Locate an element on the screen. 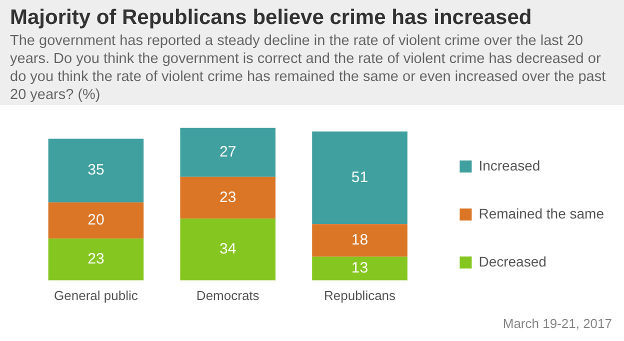 Image resolution: width=624 pixels, height=341 pixels. data-label: 27 is located at coordinates (228, 152).